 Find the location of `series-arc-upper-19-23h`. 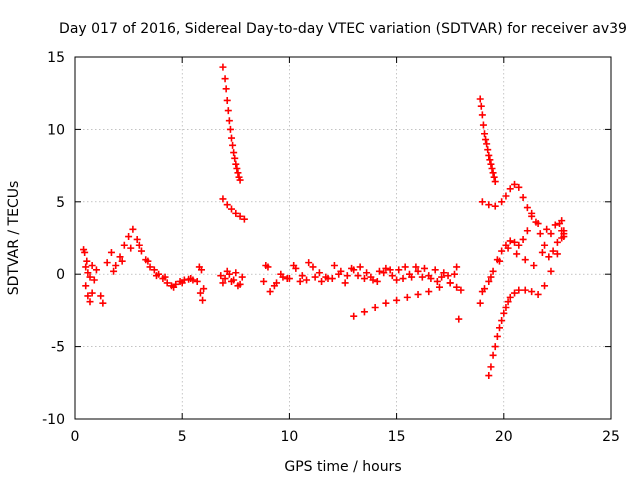

series-arc-upper-19-23h is located at coordinates (523, 207).